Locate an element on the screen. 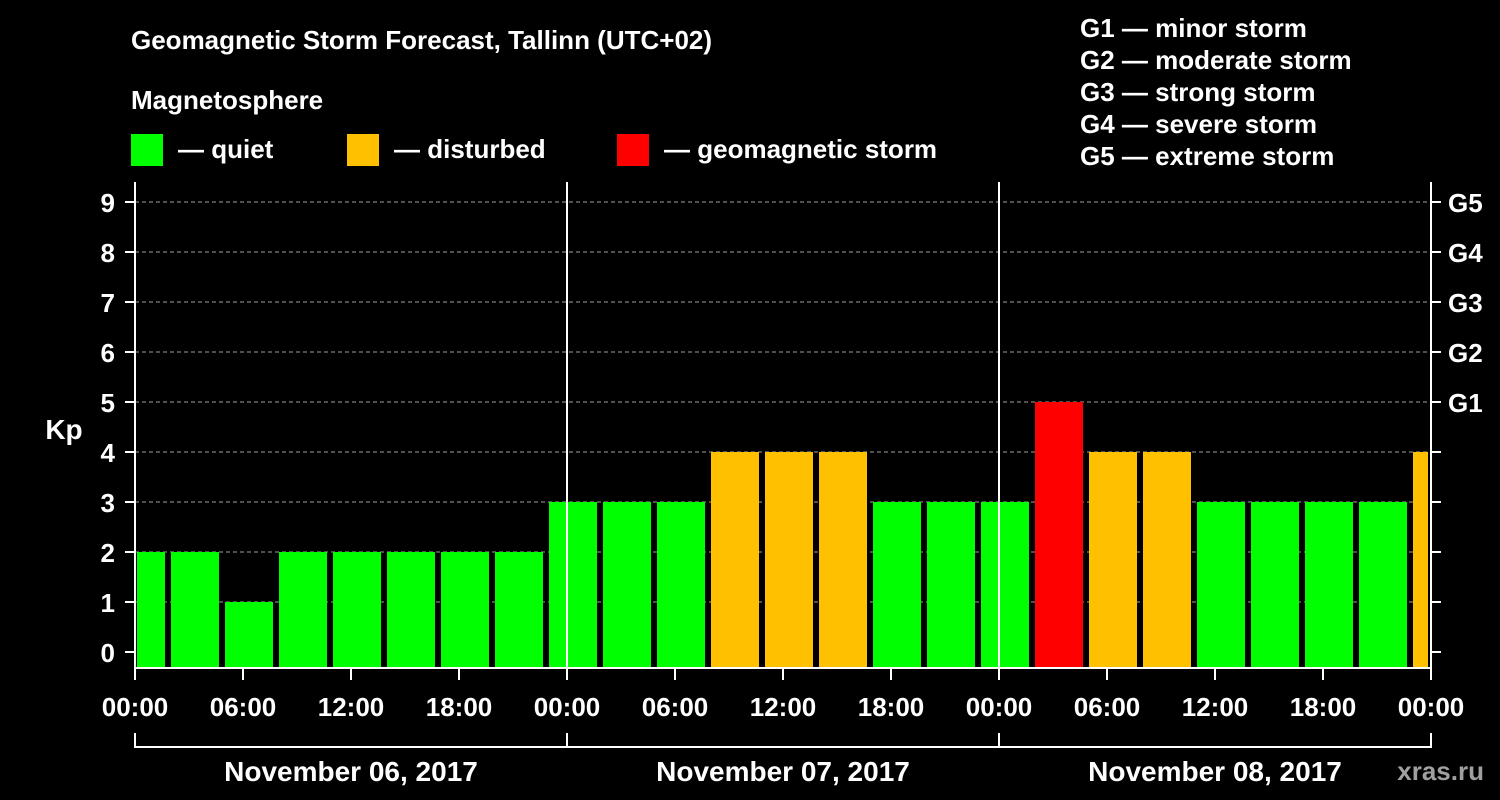 The height and width of the screenshot is (800, 1500). y-tick-label: 1 is located at coordinates (108, 603).